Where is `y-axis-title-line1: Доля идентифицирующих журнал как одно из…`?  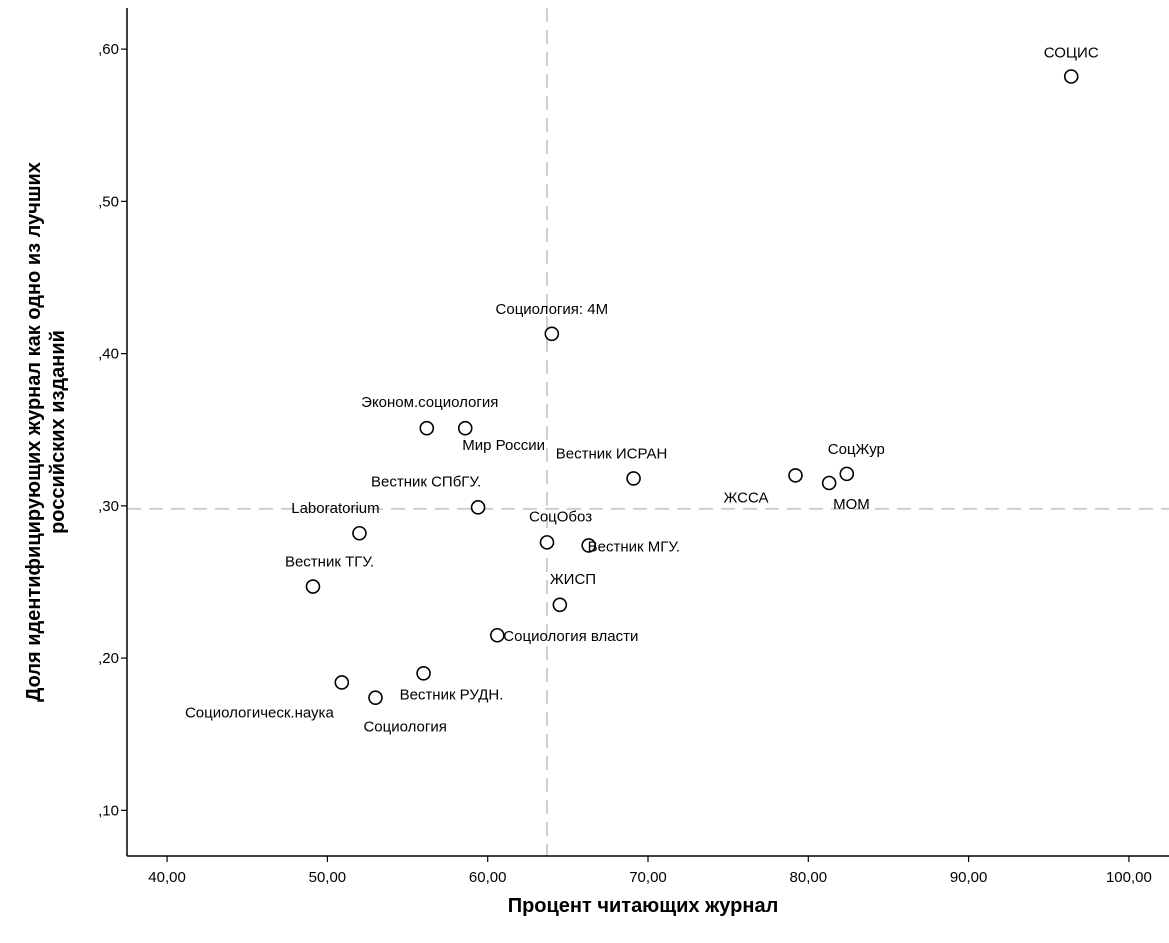 y-axis-title-line1: Доля идентифицирующих журнал как одно из… is located at coordinates (34, 432).